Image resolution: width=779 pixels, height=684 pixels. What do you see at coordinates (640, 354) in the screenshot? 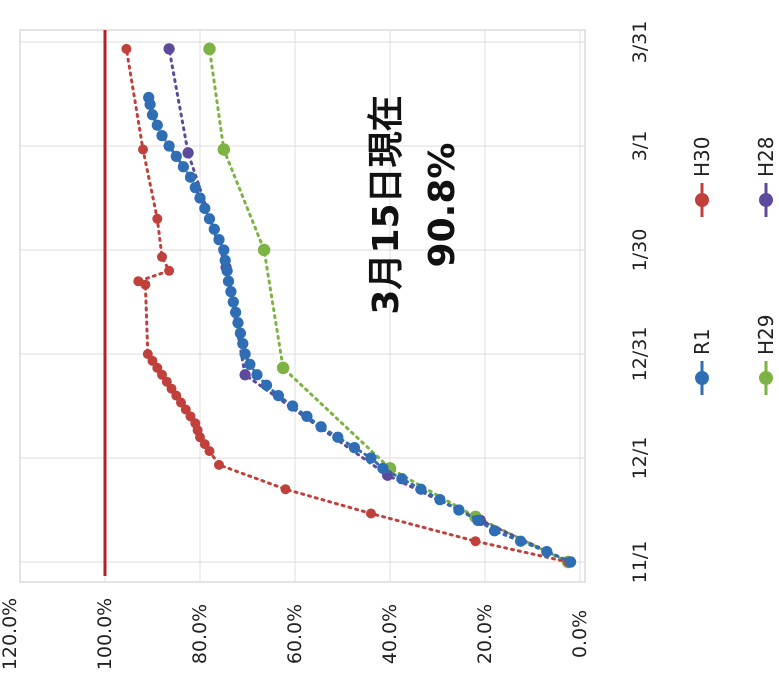
I see `x-tick-label: 12/31` at bounding box center [640, 354].